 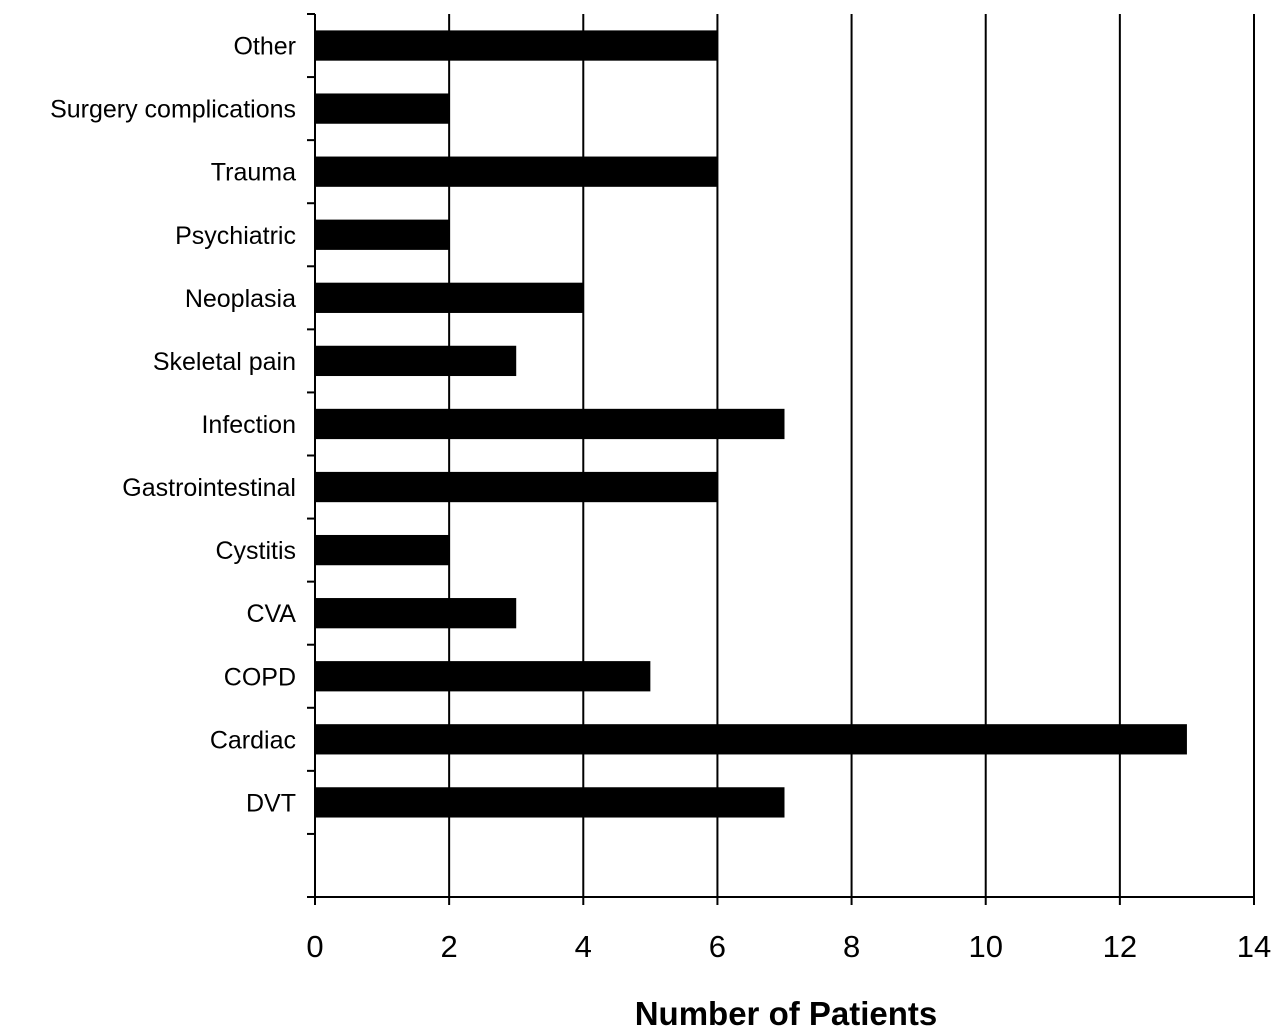 I want to click on category-label: Infection, so click(x=248, y=425).